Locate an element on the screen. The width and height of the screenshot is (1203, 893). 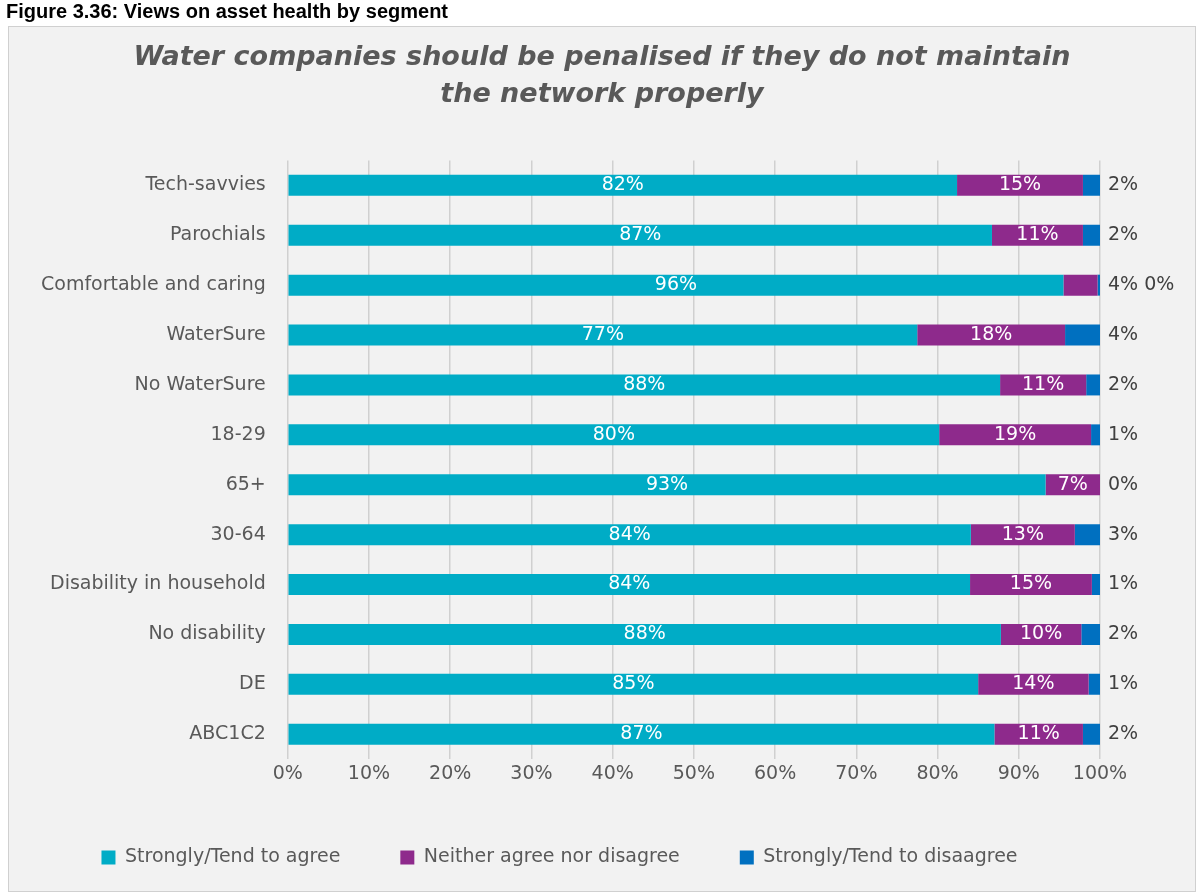
x-tick-label: 0% is located at coordinates (287, 771).